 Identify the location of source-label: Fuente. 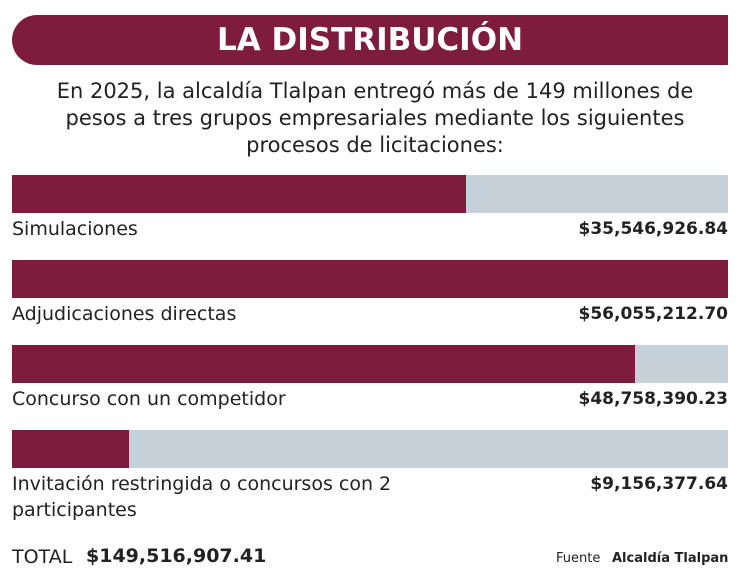
(578, 558).